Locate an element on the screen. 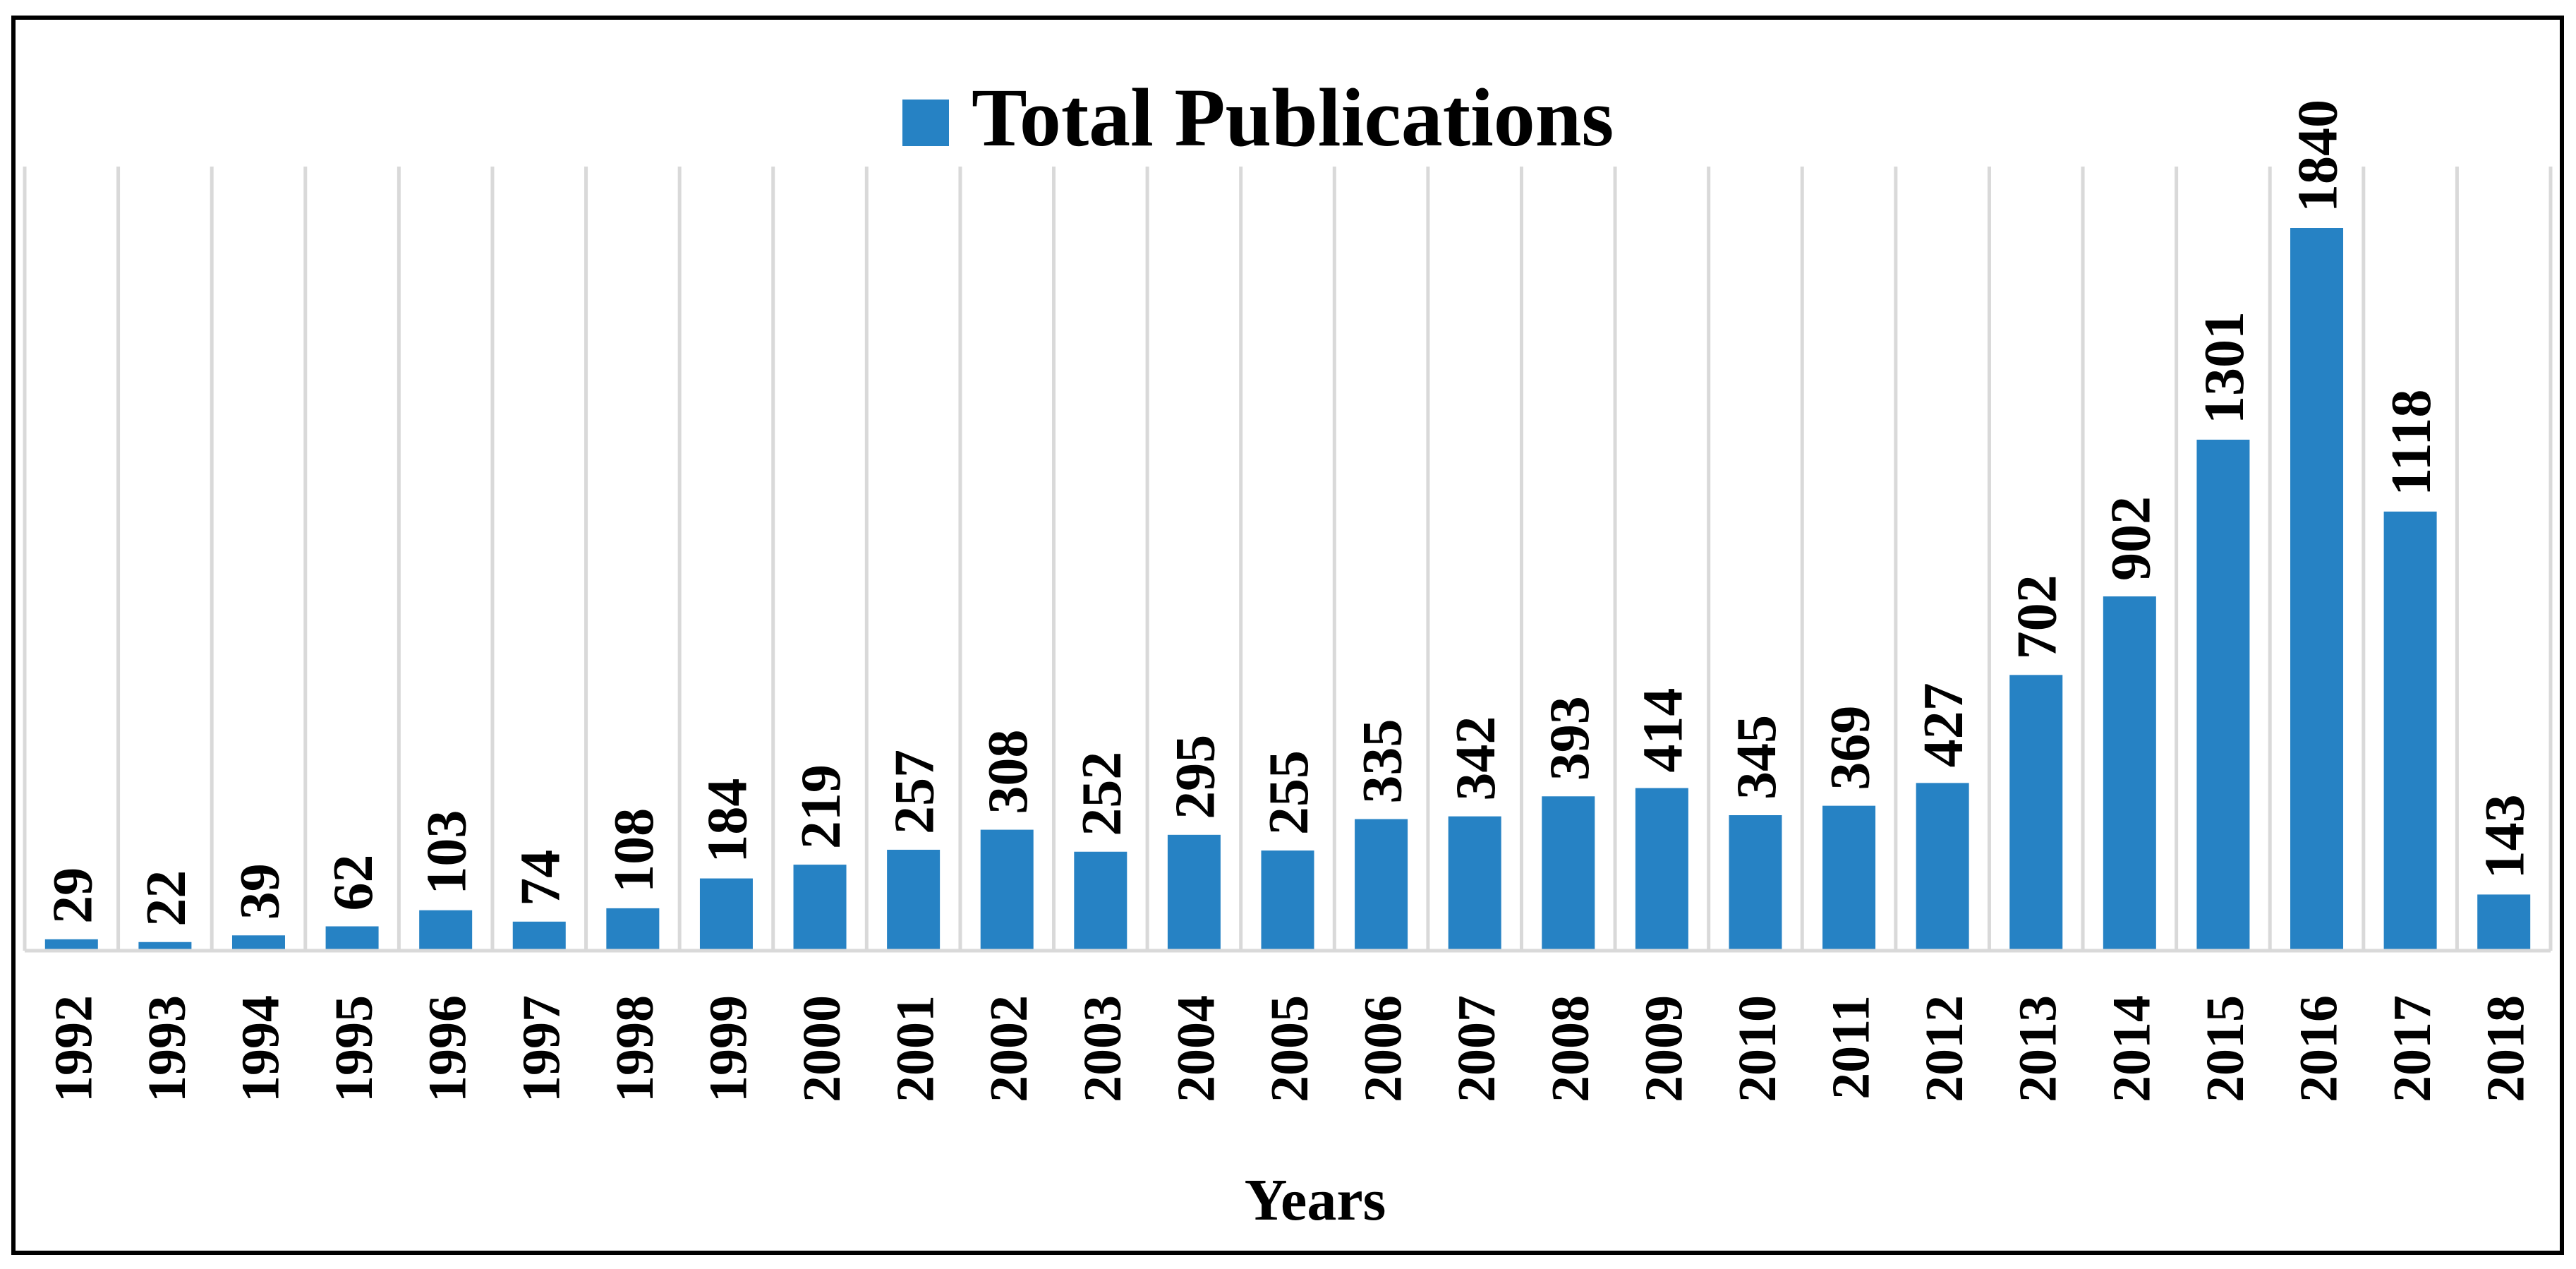 The height and width of the screenshot is (1269, 2576). bar-2006 is located at coordinates (1382, 885).